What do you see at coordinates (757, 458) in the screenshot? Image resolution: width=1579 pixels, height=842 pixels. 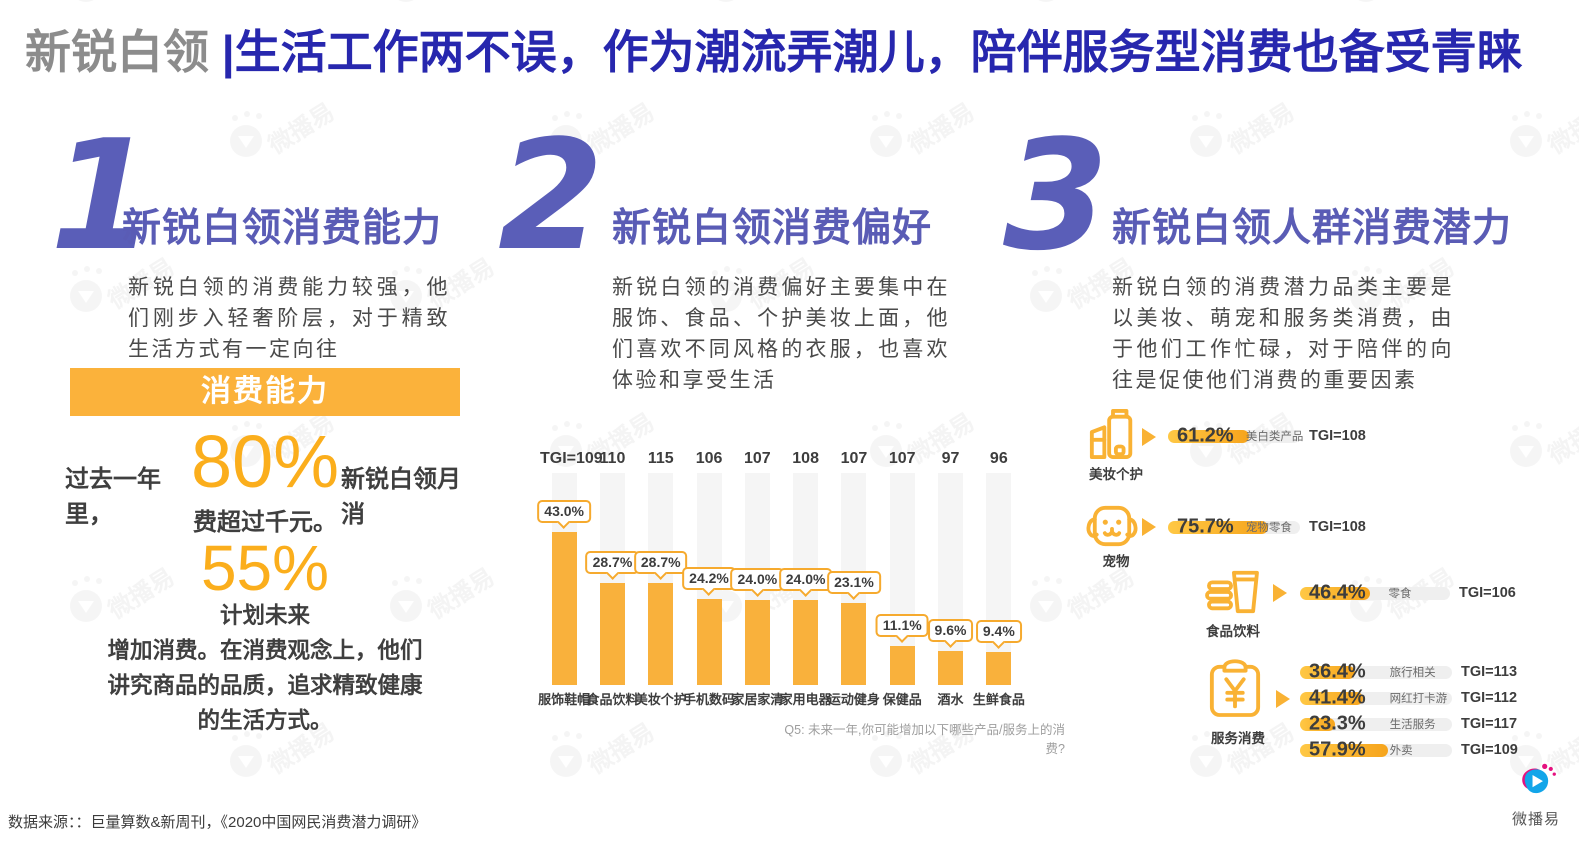 I see `tgi-value: 107` at bounding box center [757, 458].